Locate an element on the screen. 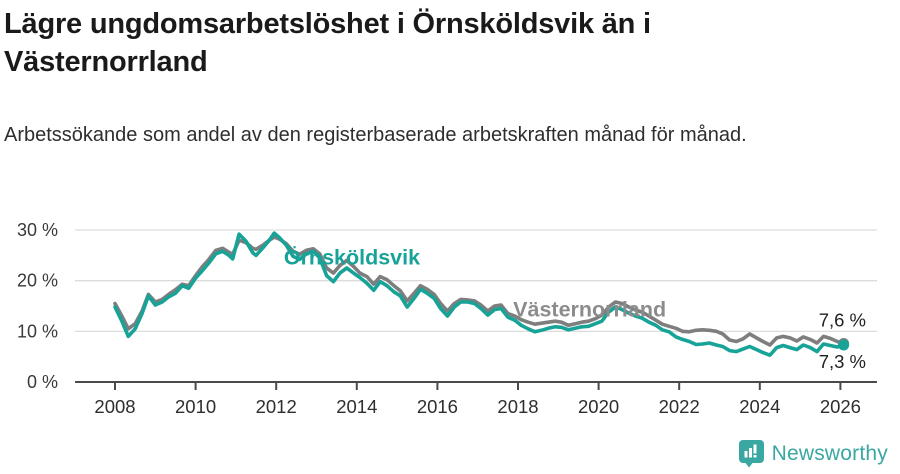  y-axis-tick-label: 20 % is located at coordinates (37, 281).